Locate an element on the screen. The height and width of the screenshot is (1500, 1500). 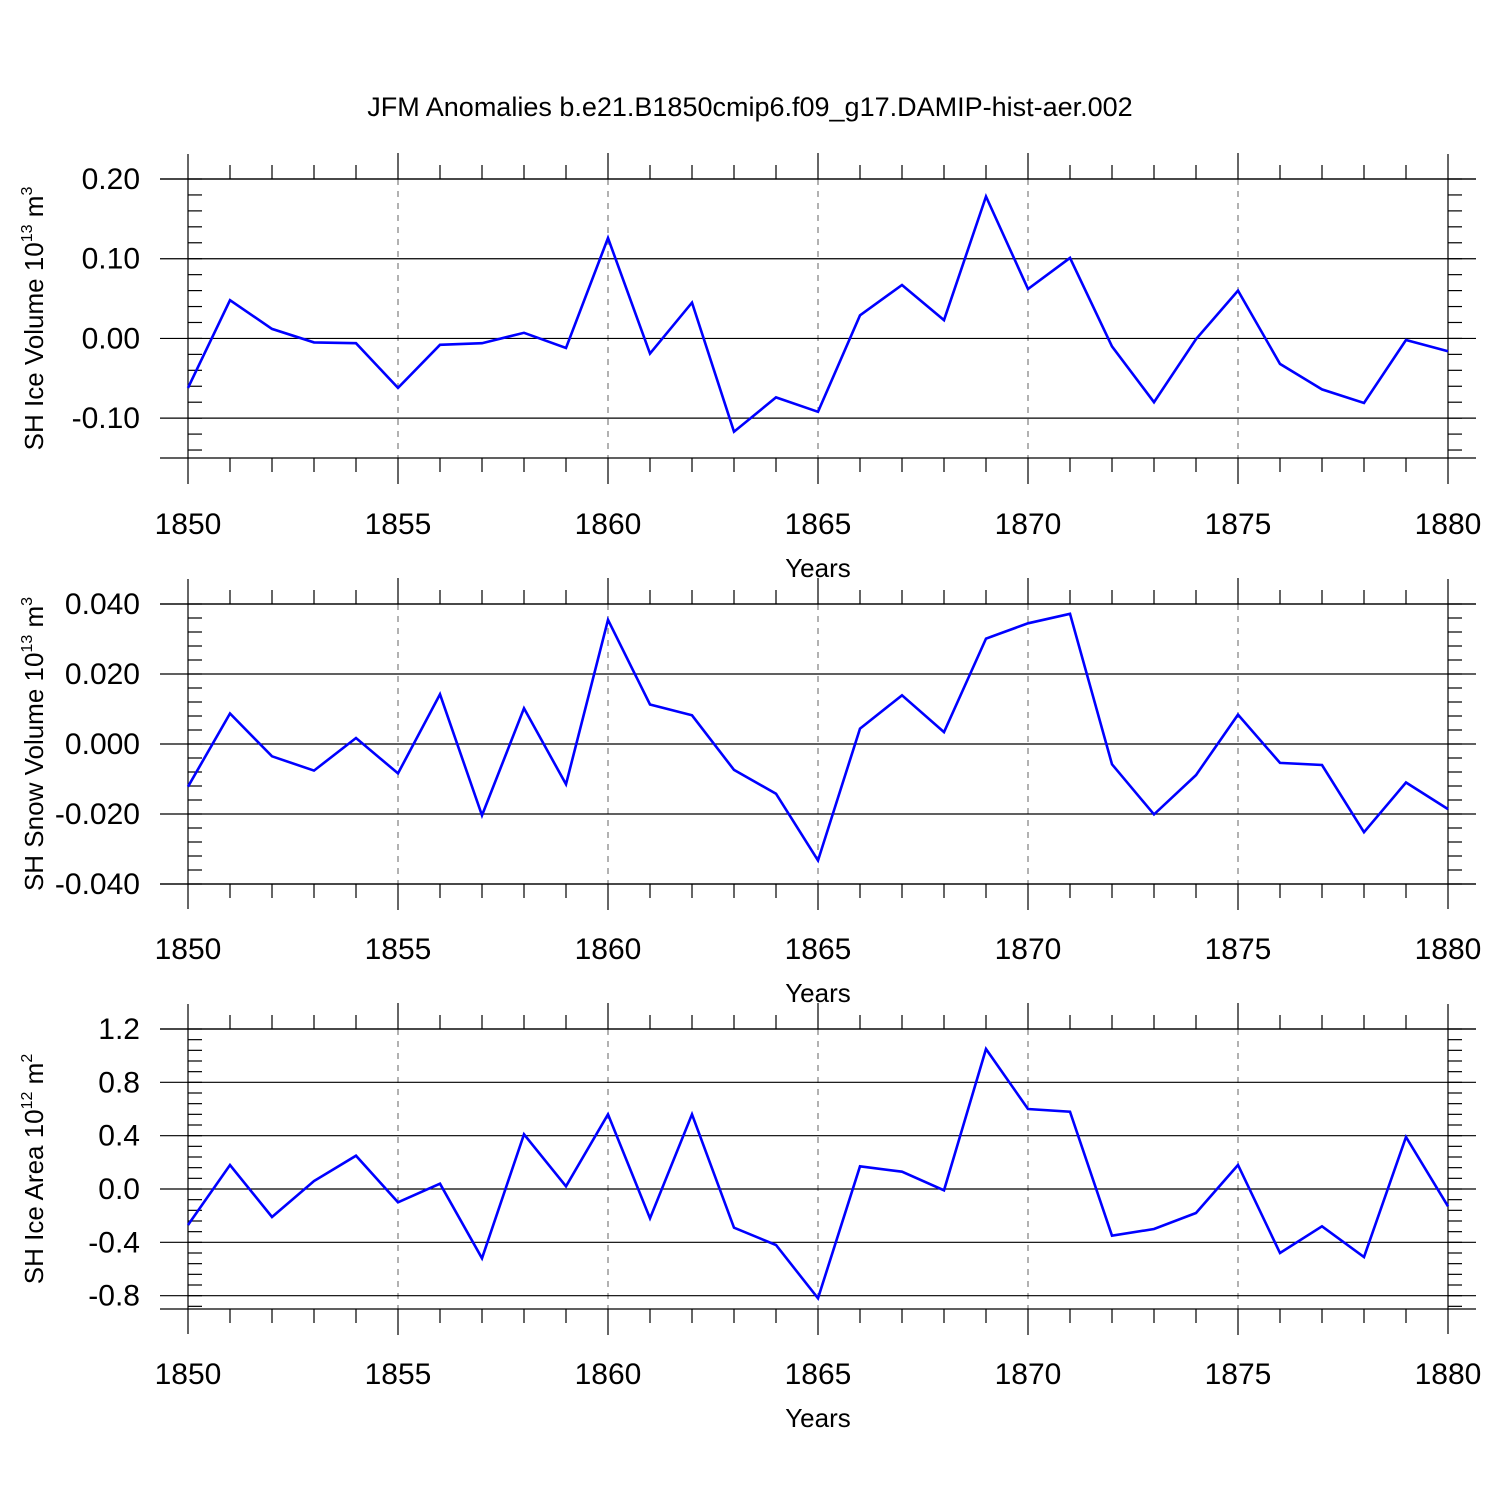
y-axis-label: SH Snow Volume 1013 m3 is located at coordinates (34, 744).